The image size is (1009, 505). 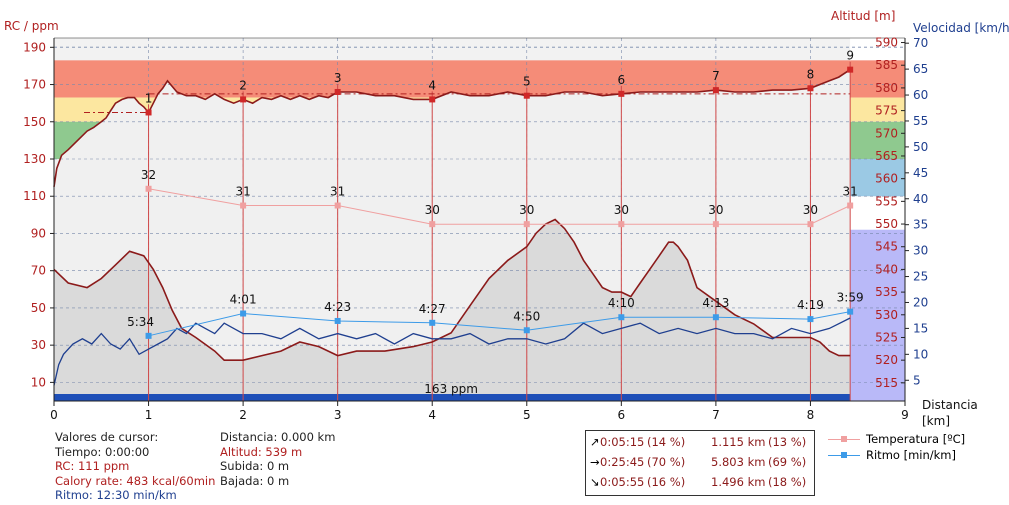 I want to click on speed-tick-label: 10, so click(x=920, y=354).